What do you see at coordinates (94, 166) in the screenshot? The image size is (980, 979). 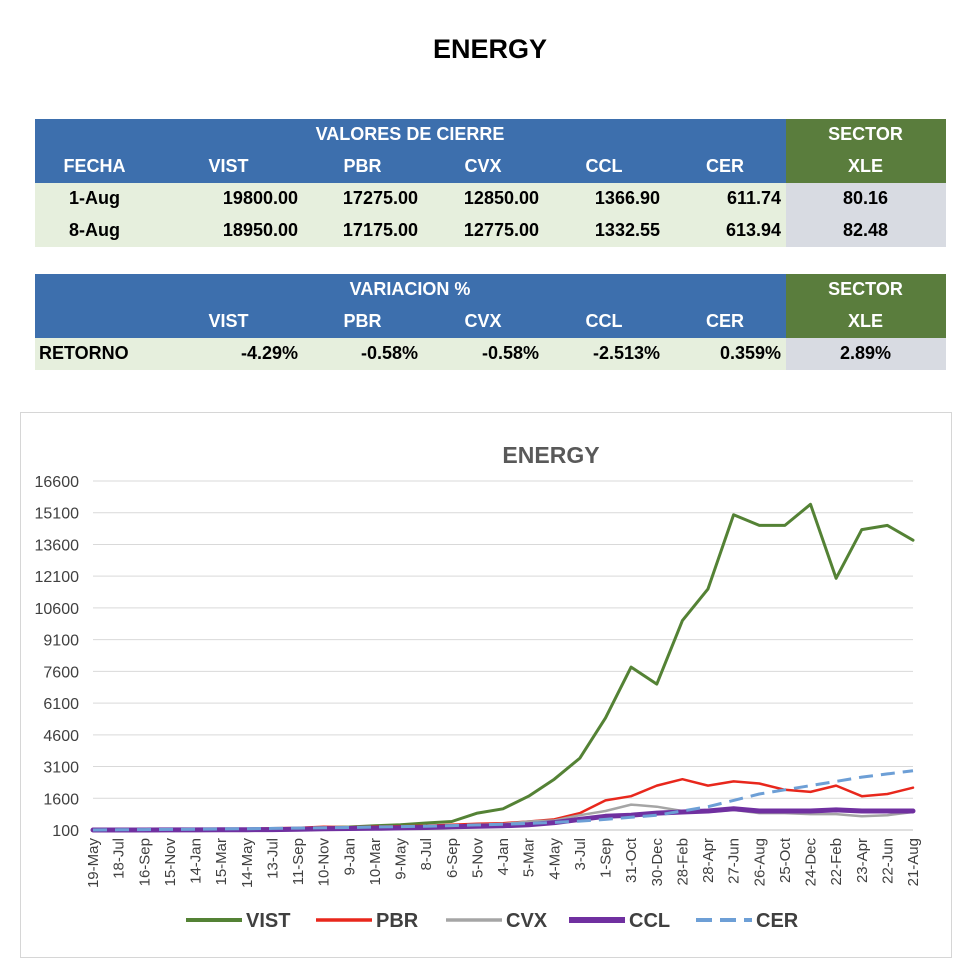 I see `column-header-fecha: FECHA` at bounding box center [94, 166].